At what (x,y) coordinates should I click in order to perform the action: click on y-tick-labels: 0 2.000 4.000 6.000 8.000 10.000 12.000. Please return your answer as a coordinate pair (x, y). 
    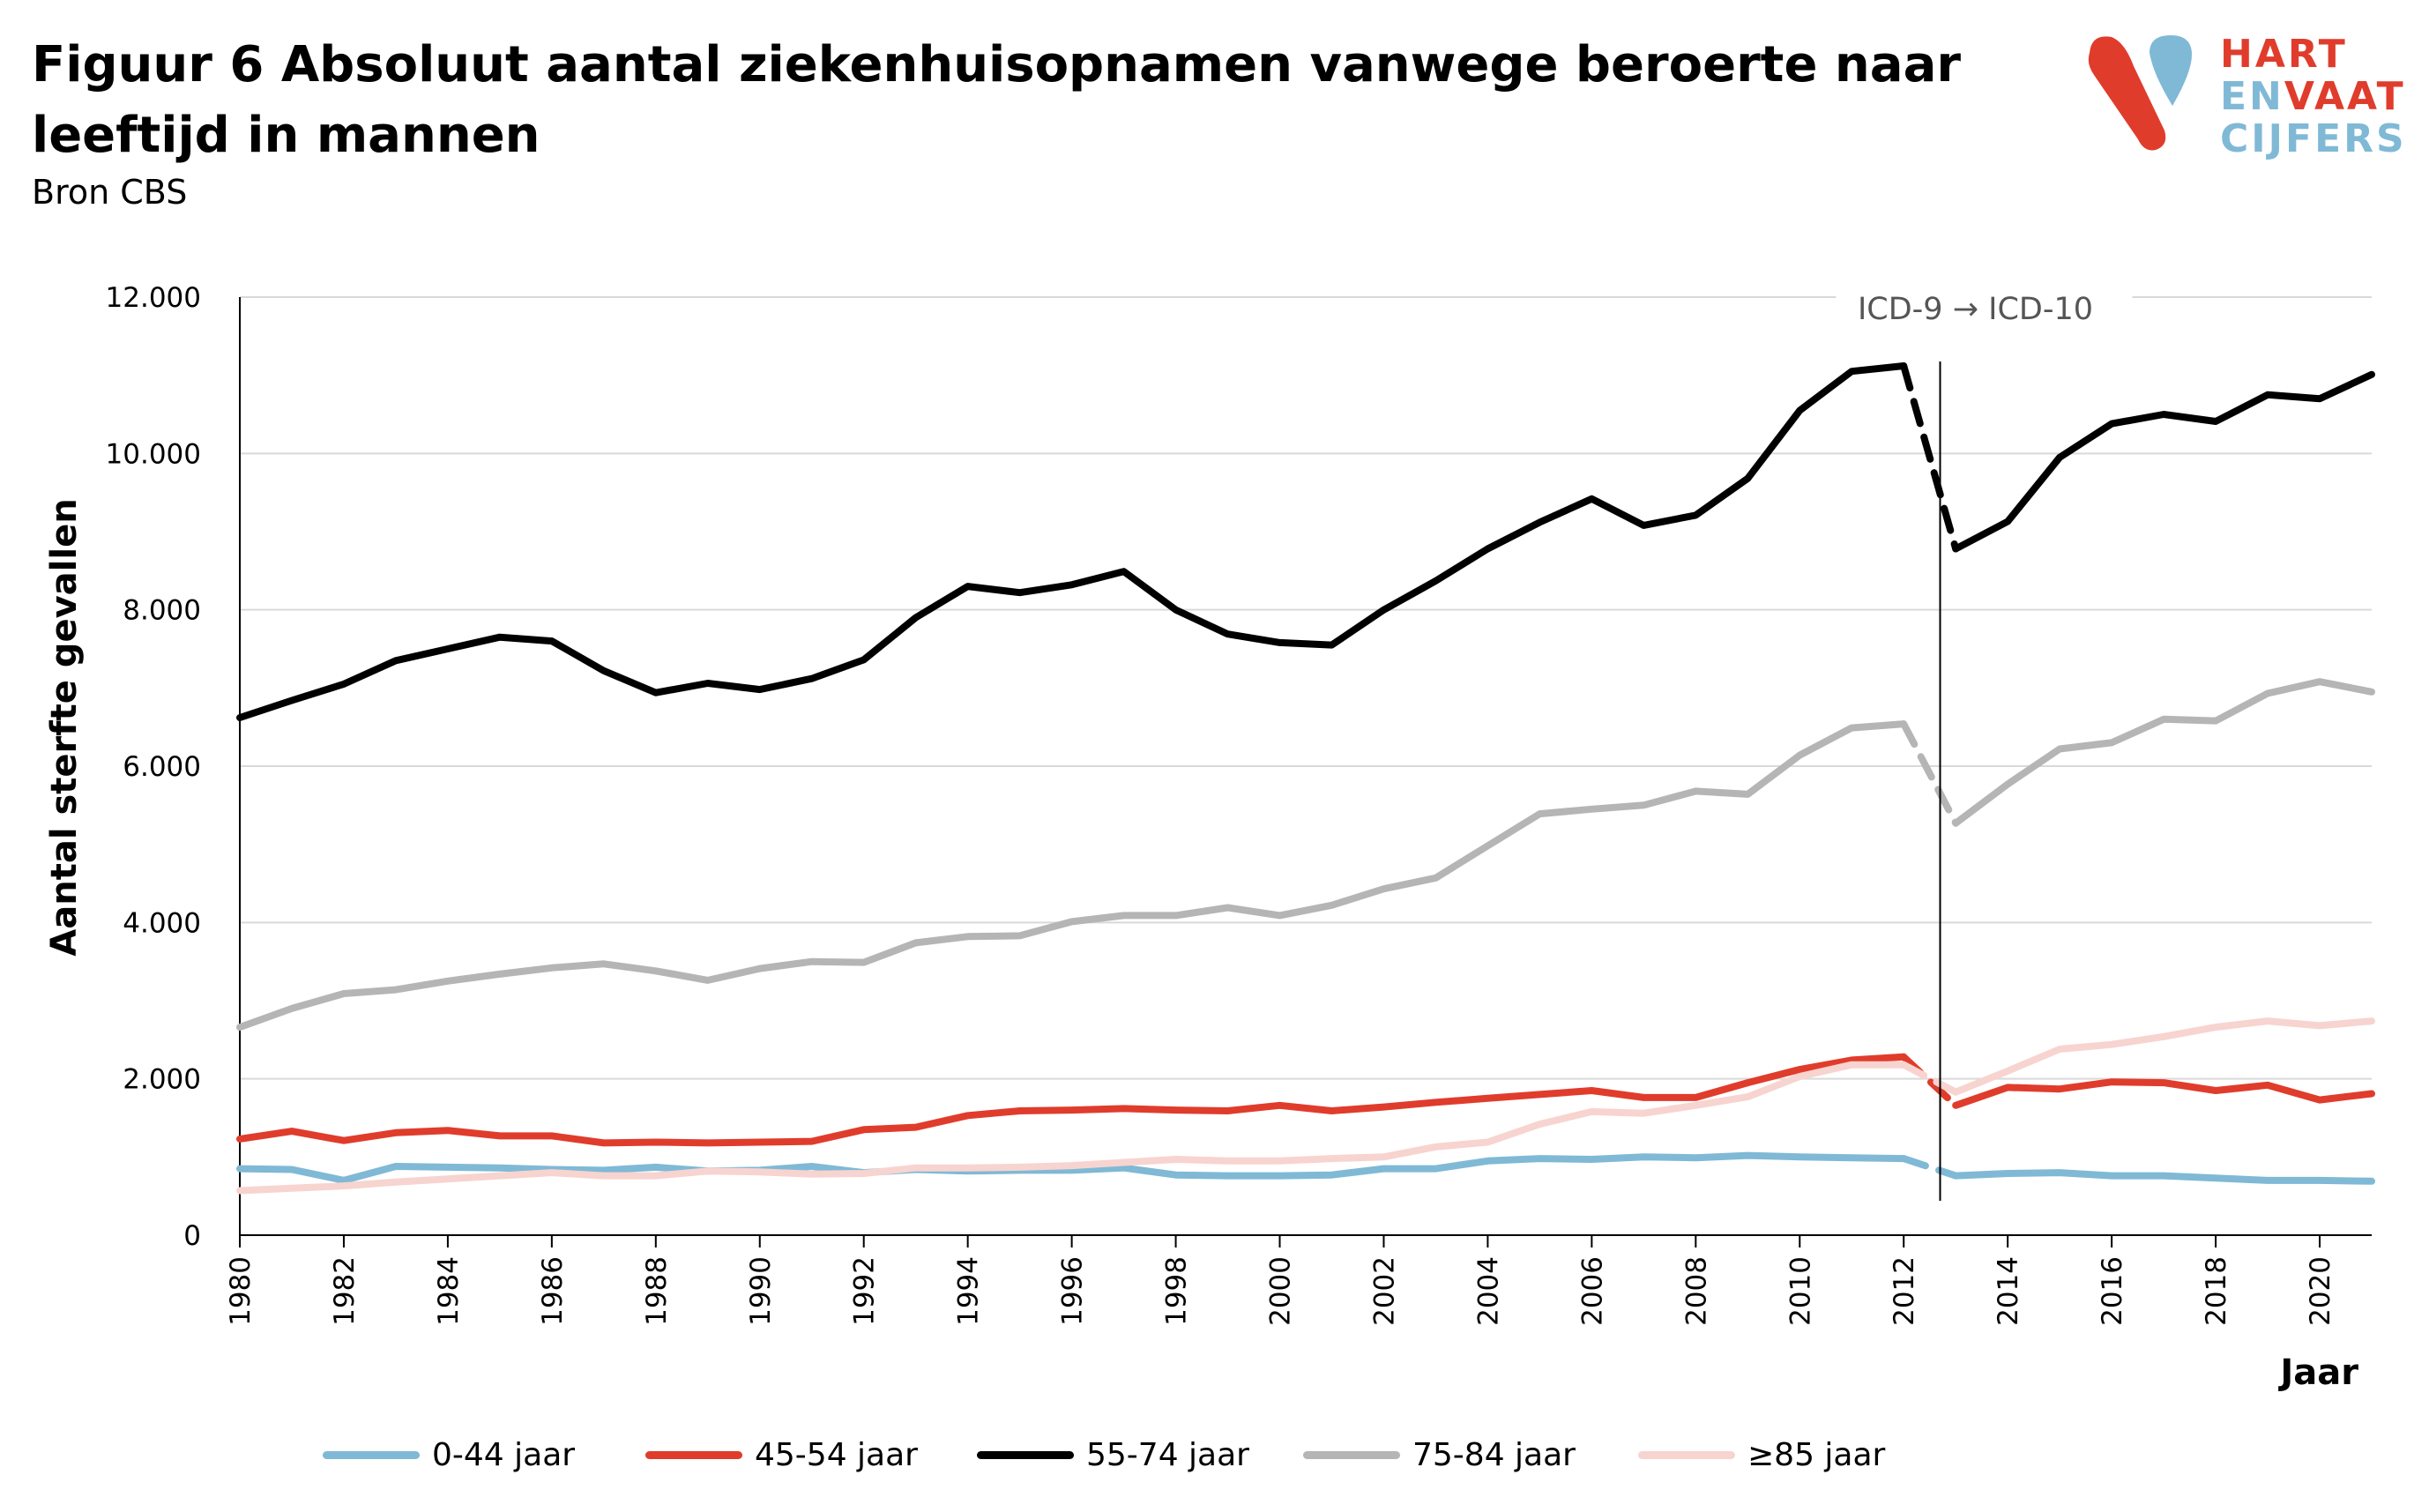
    Looking at the image, I should click on (153, 767).